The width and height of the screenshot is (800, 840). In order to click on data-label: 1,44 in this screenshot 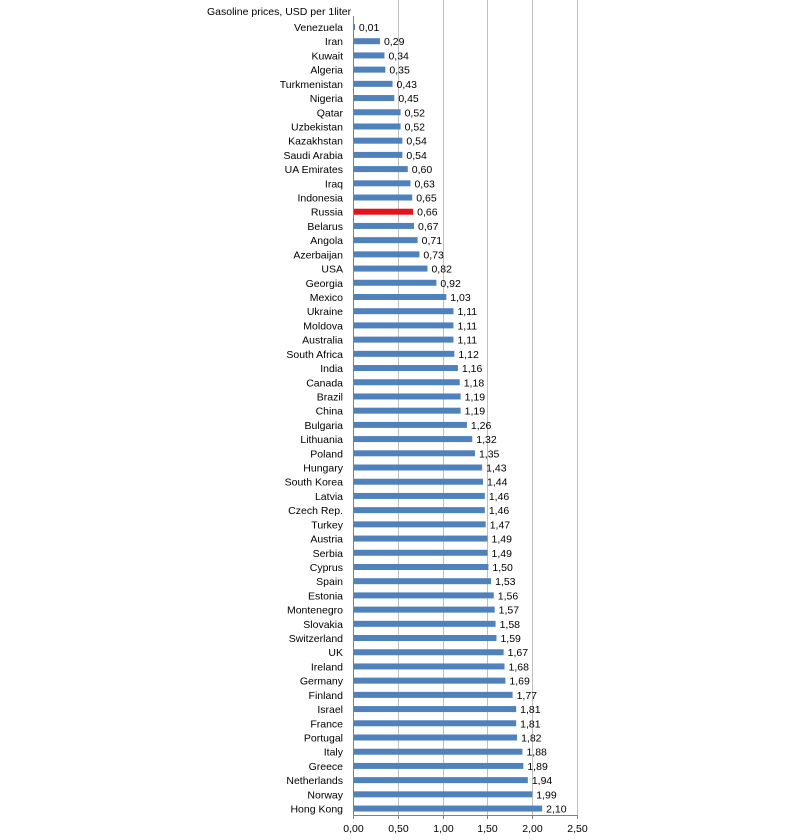, I will do `click(497, 483)`.